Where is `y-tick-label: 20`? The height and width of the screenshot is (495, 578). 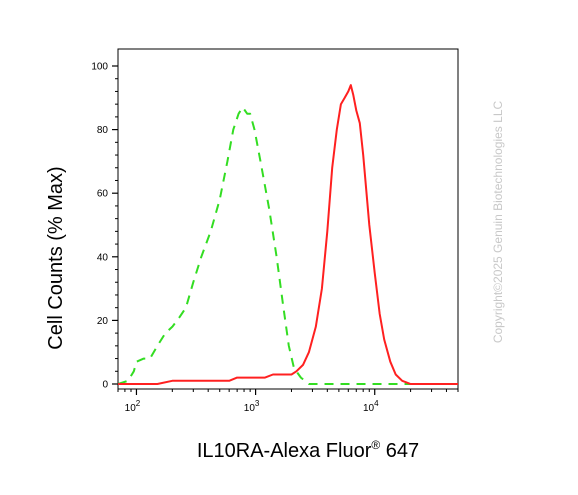 y-tick-label: 20 is located at coordinates (103, 321).